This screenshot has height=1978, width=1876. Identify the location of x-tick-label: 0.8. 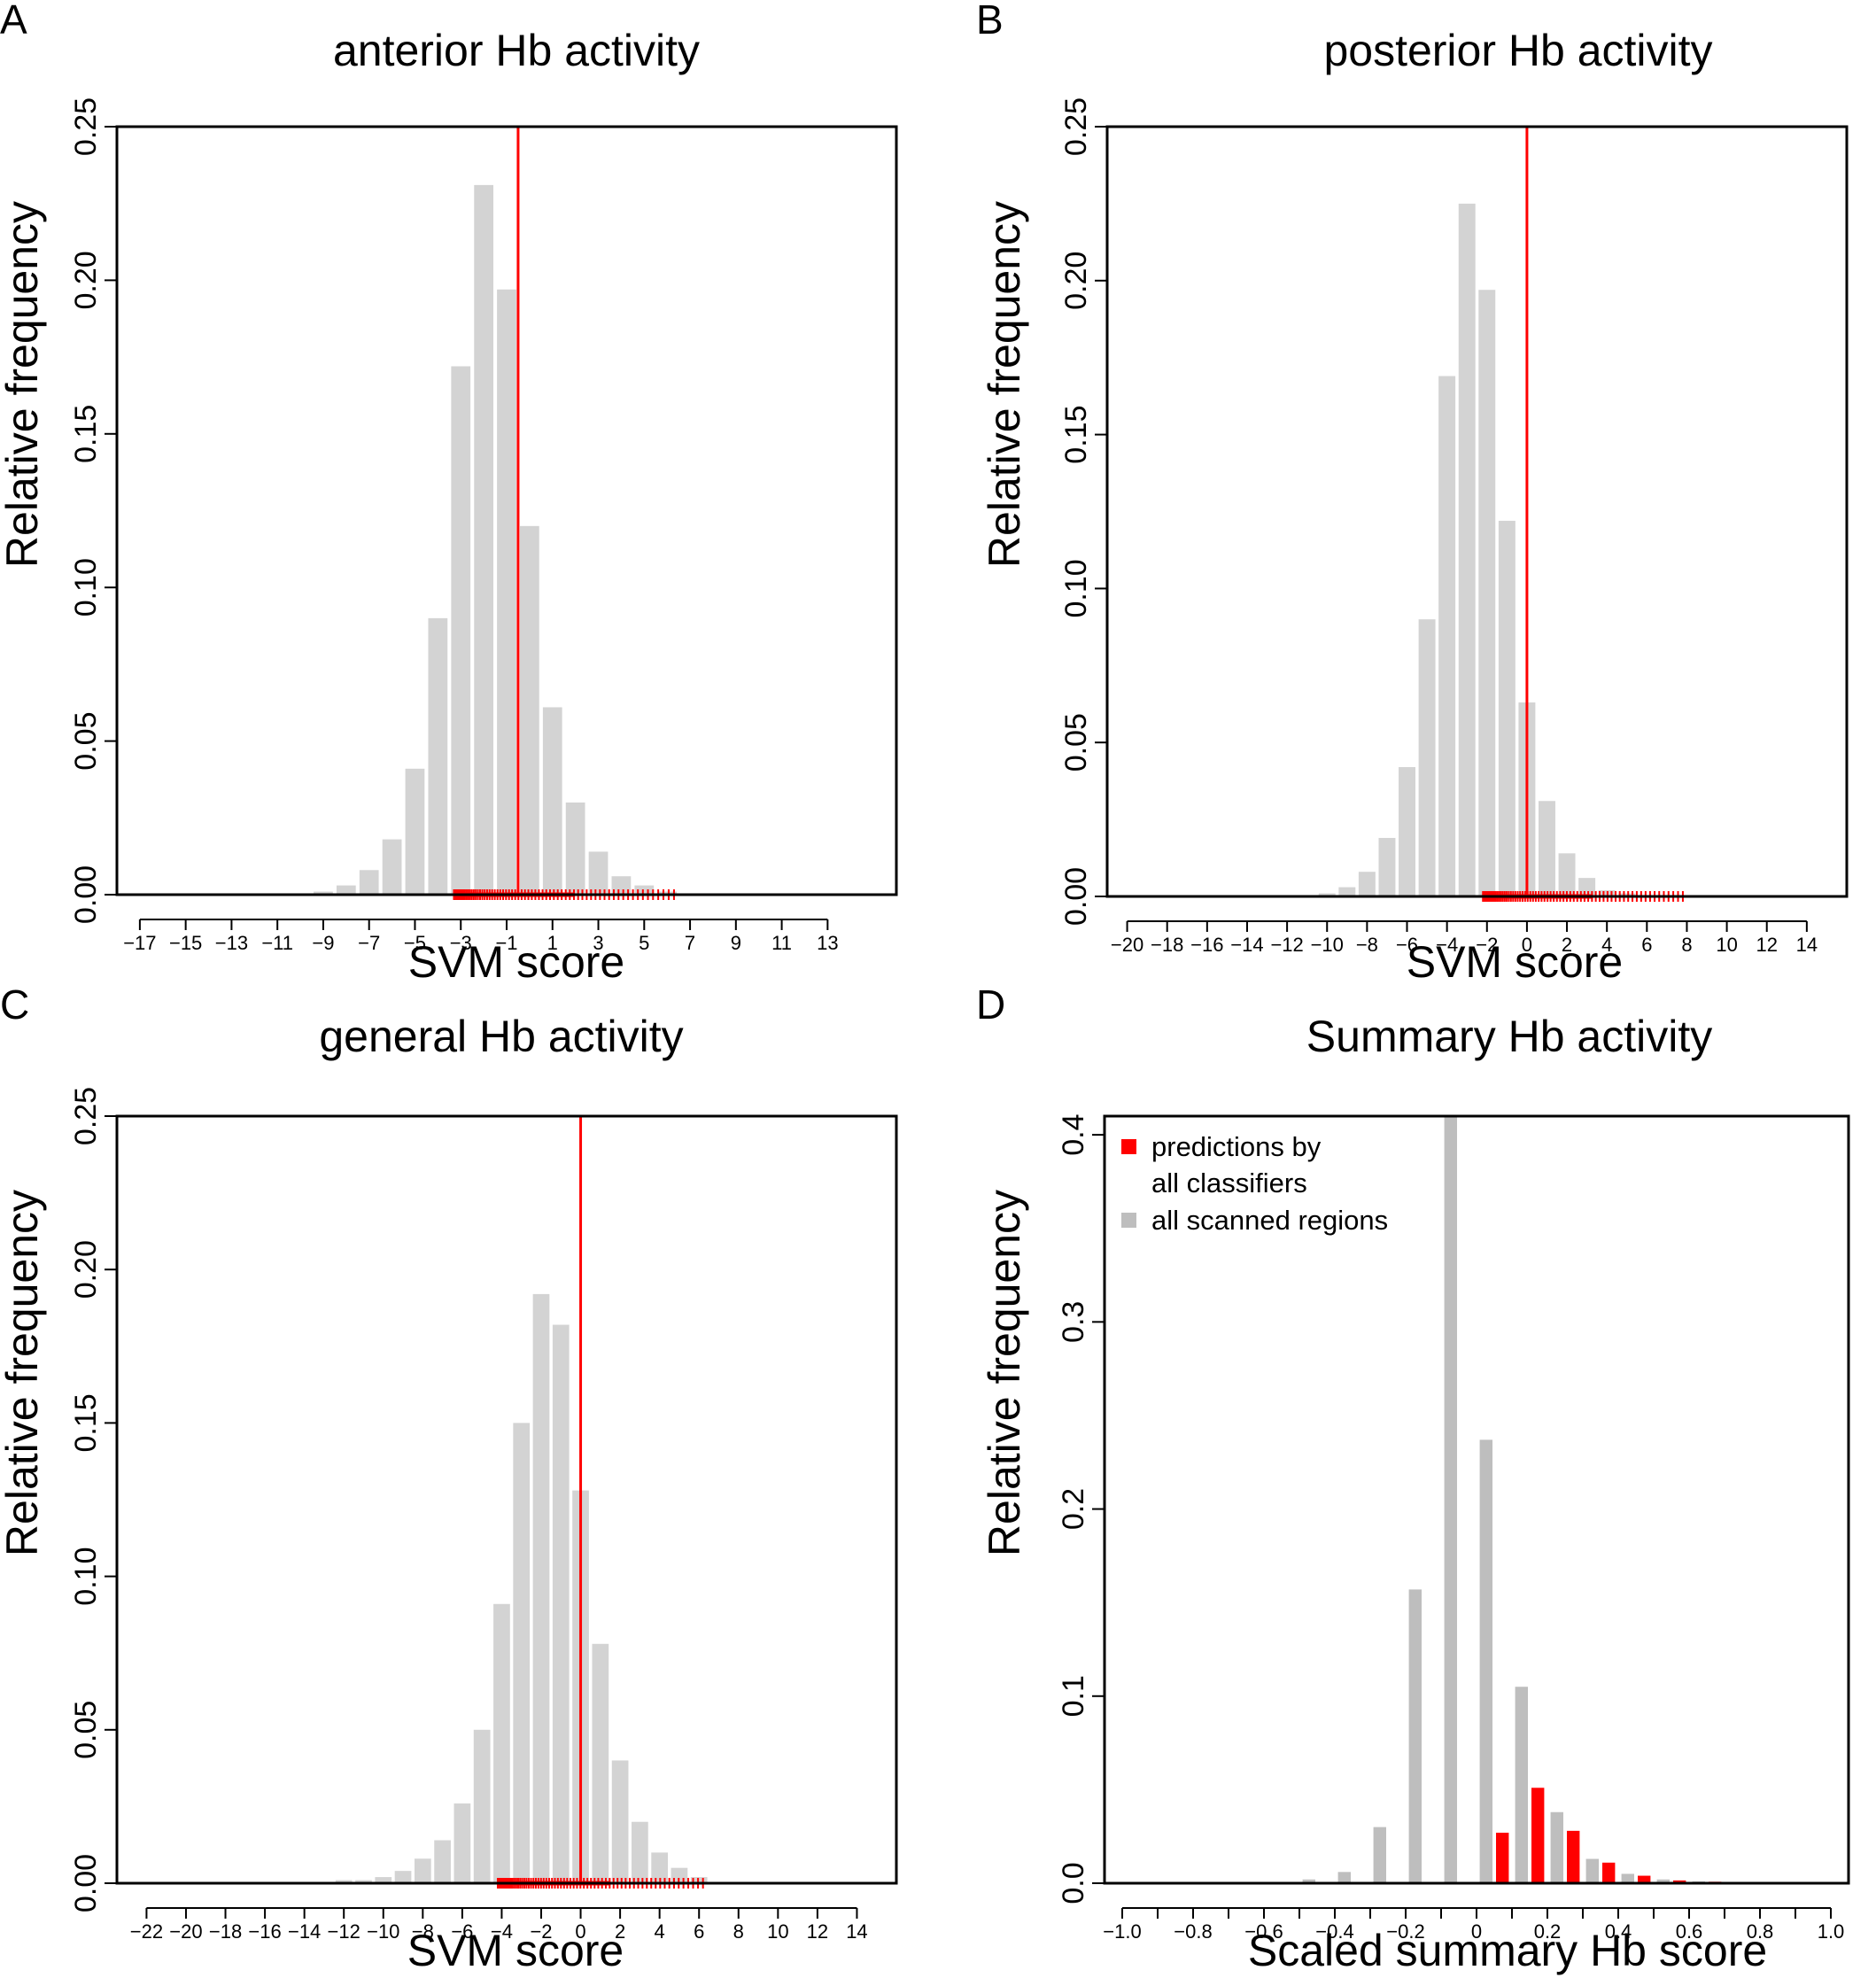
(1760, 1931).